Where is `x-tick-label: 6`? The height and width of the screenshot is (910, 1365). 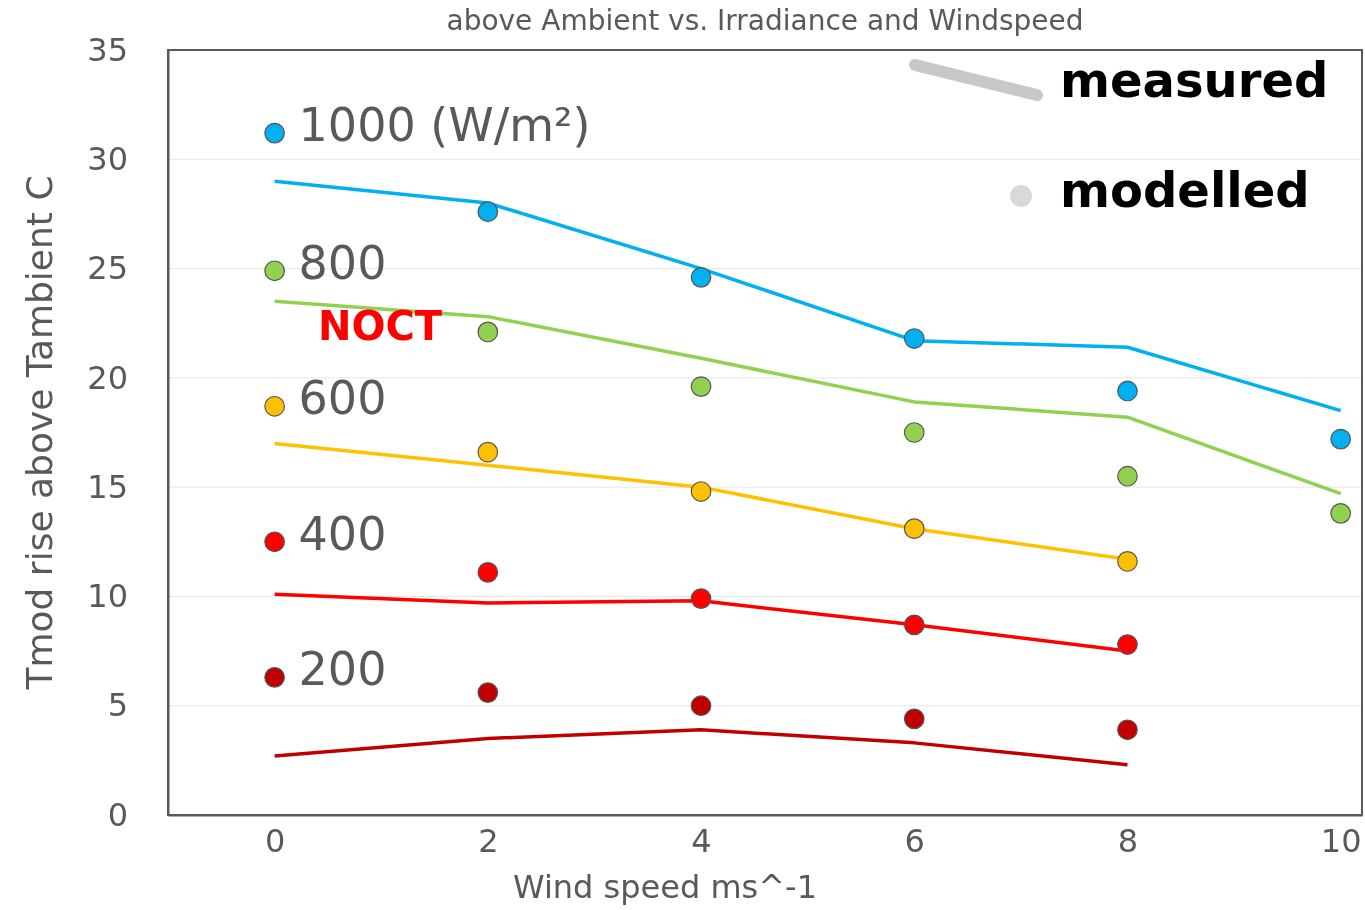 x-tick-label: 6 is located at coordinates (914, 840).